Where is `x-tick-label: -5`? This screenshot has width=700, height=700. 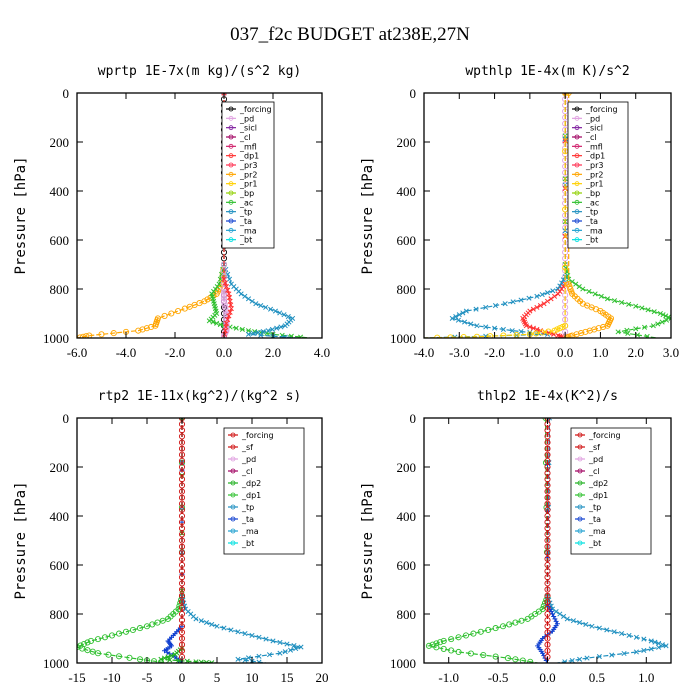 x-tick-label: -5 is located at coordinates (147, 677).